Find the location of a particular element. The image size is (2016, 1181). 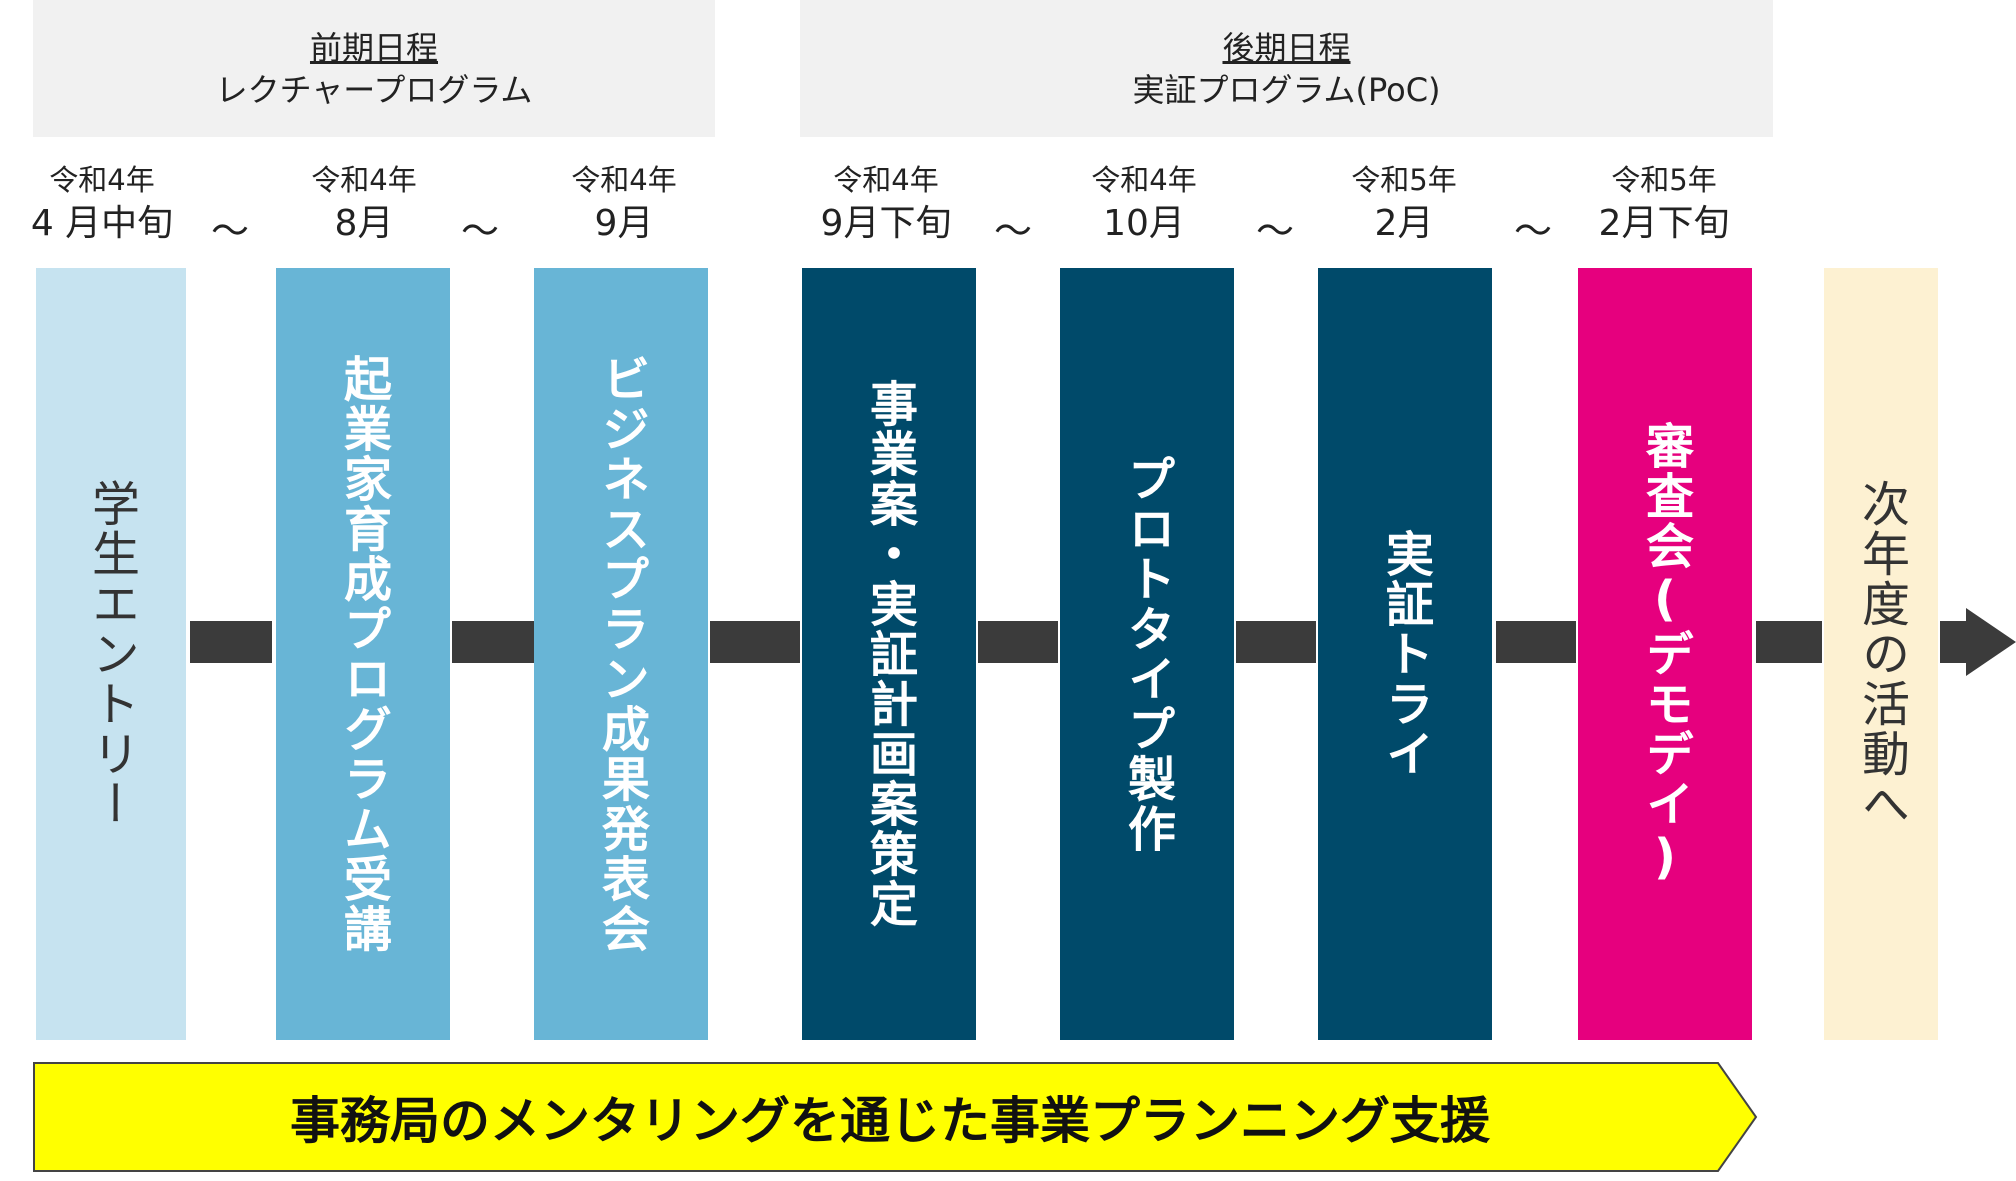

date-month: 10月 is located at coordinates (1144, 223).